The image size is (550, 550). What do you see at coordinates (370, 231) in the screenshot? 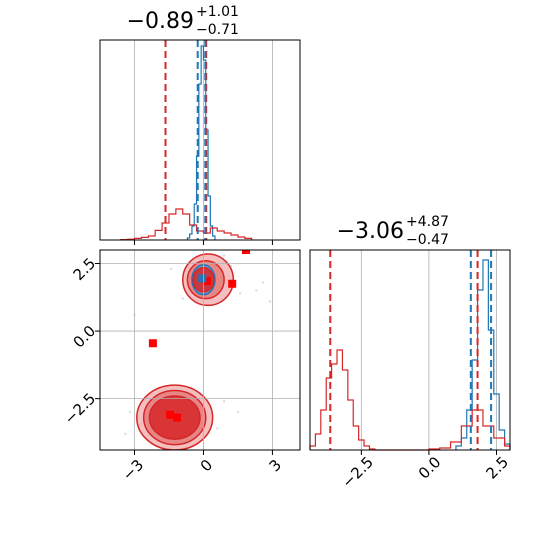
I see `hist2-title-value: −3.06` at bounding box center [370, 231].